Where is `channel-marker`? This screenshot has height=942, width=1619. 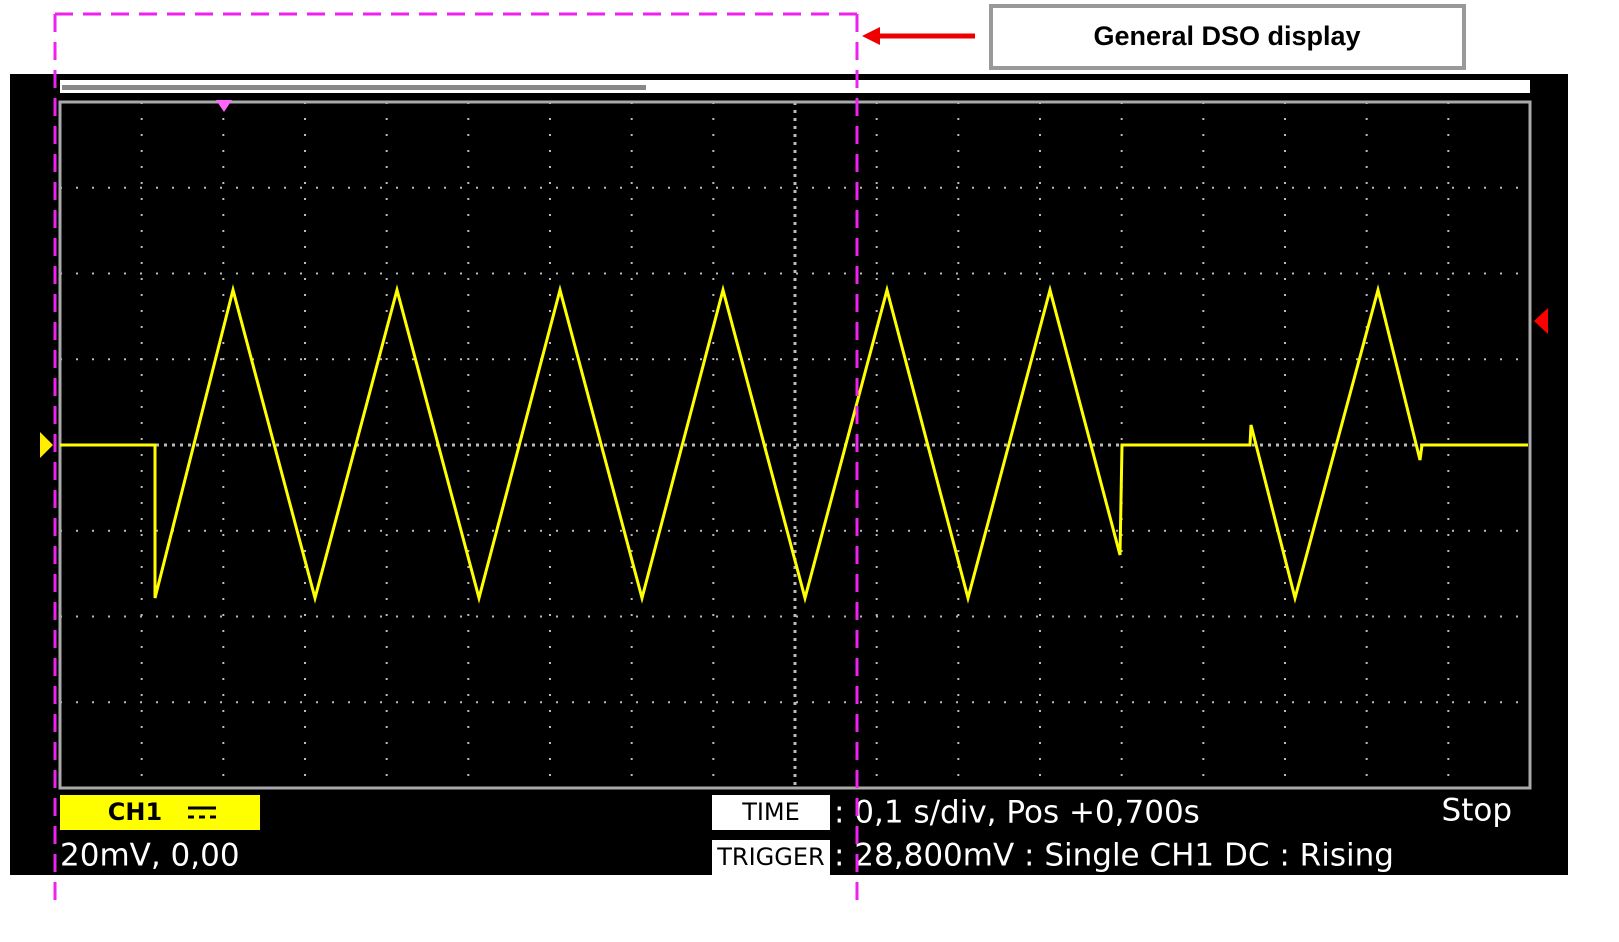 channel-marker is located at coordinates (46, 445).